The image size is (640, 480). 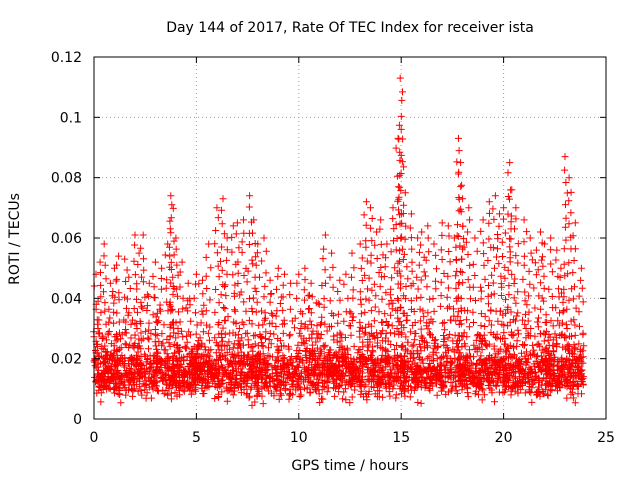 What do you see at coordinates (94, 438) in the screenshot?
I see `x-tick-label: 0` at bounding box center [94, 438].